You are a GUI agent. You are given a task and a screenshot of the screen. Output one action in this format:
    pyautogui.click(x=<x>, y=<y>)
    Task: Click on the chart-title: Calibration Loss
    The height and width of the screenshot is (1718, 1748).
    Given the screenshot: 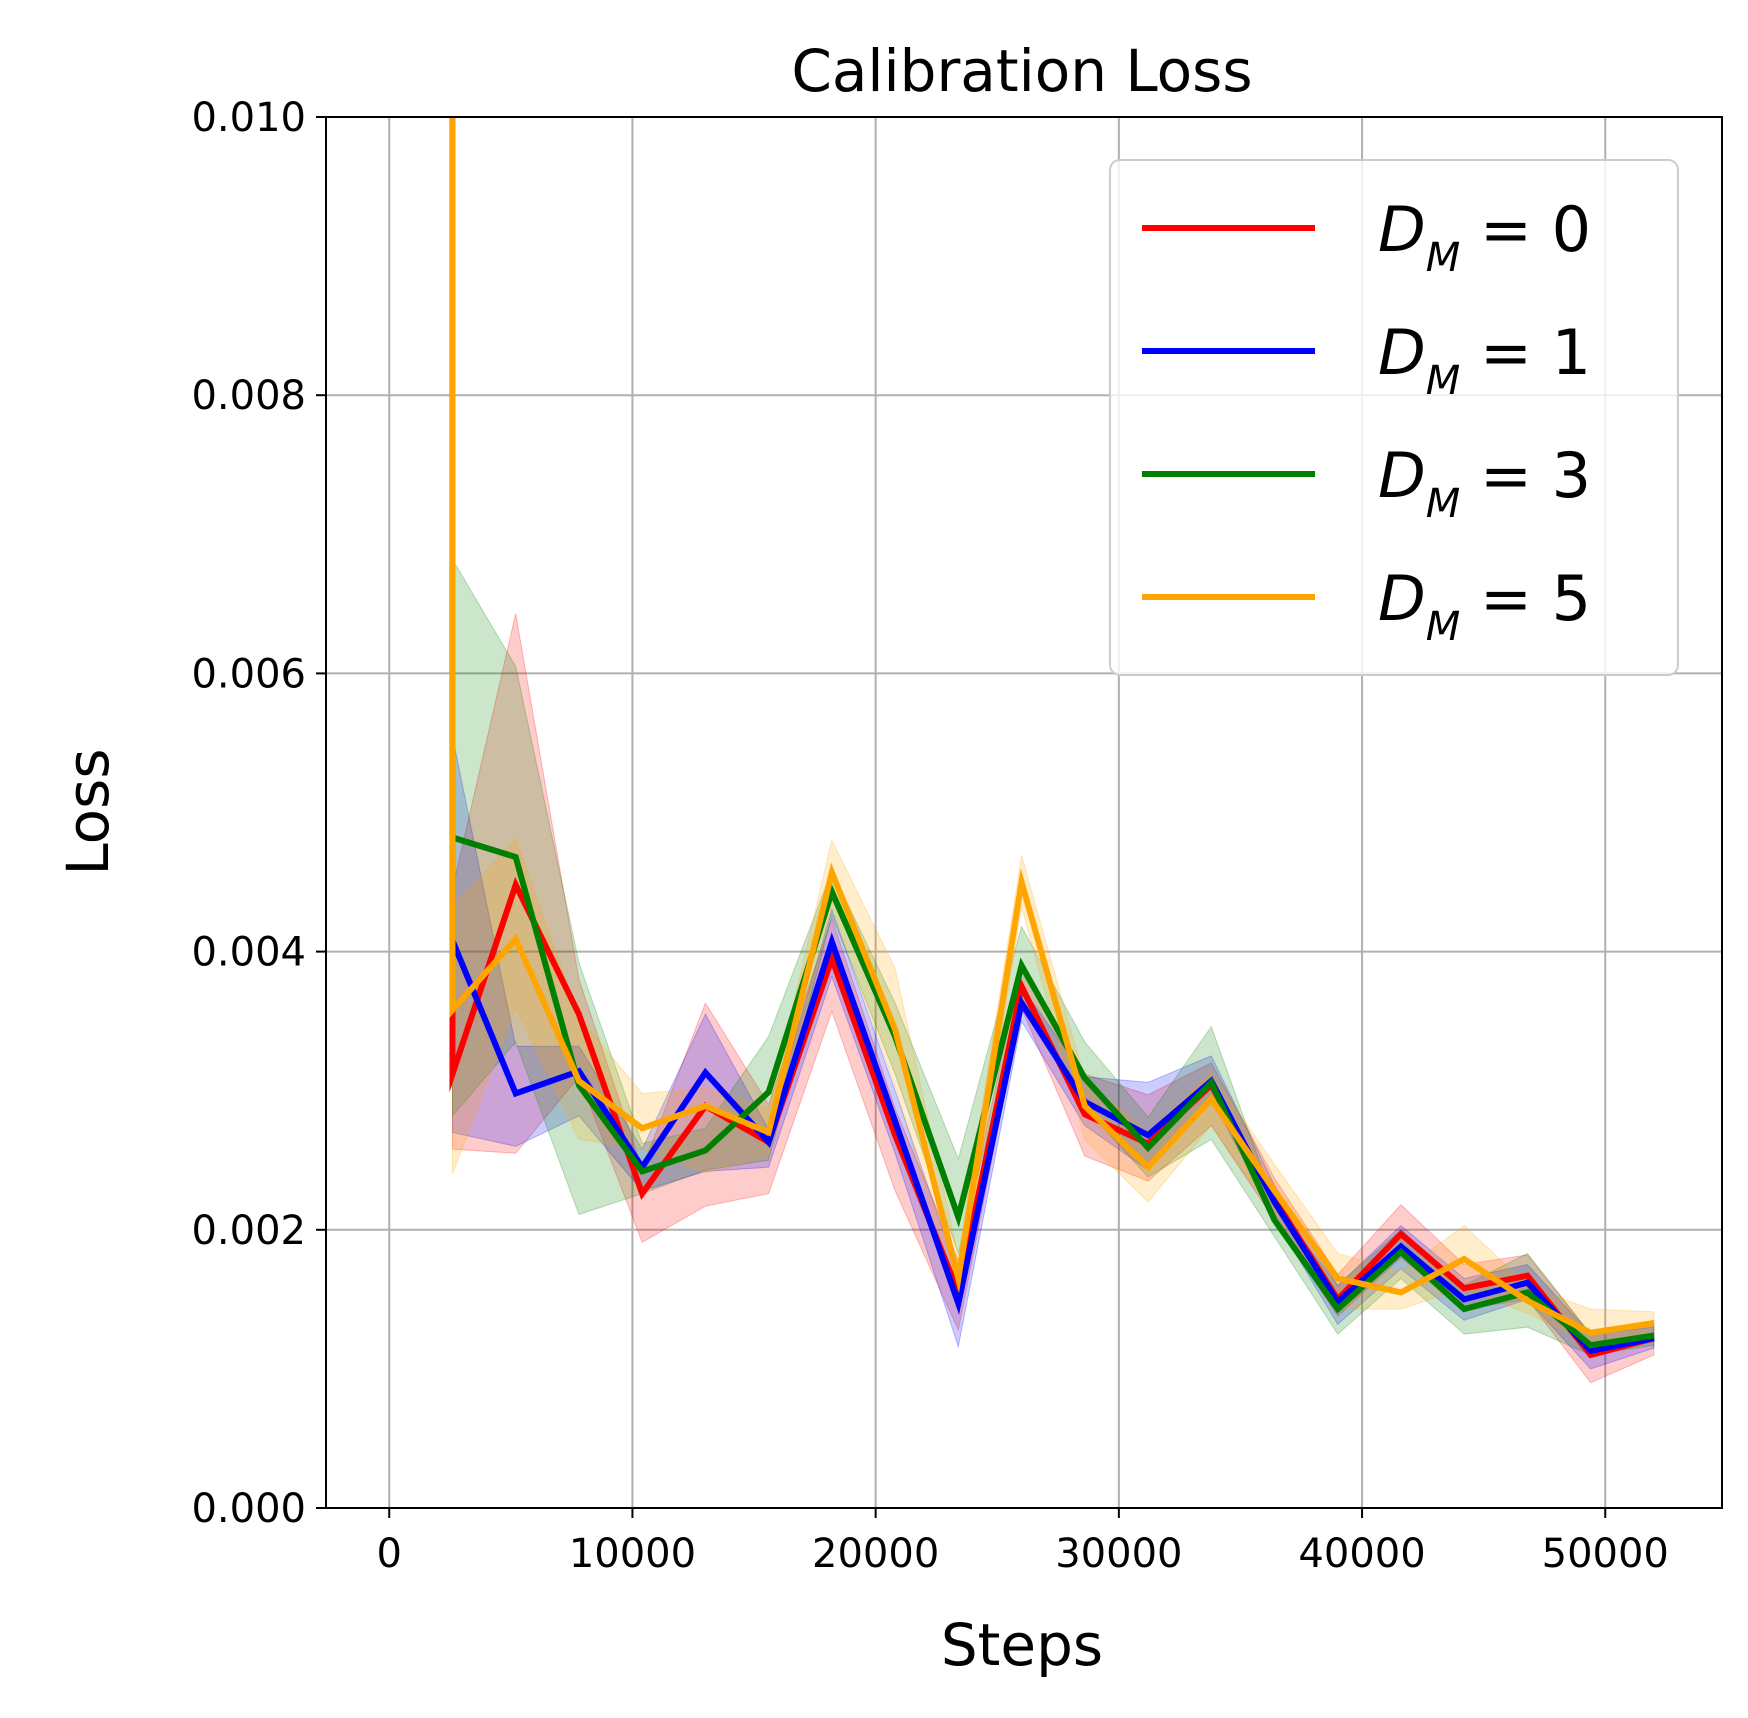 What is the action you would take?
    pyautogui.click(x=1021, y=71)
    